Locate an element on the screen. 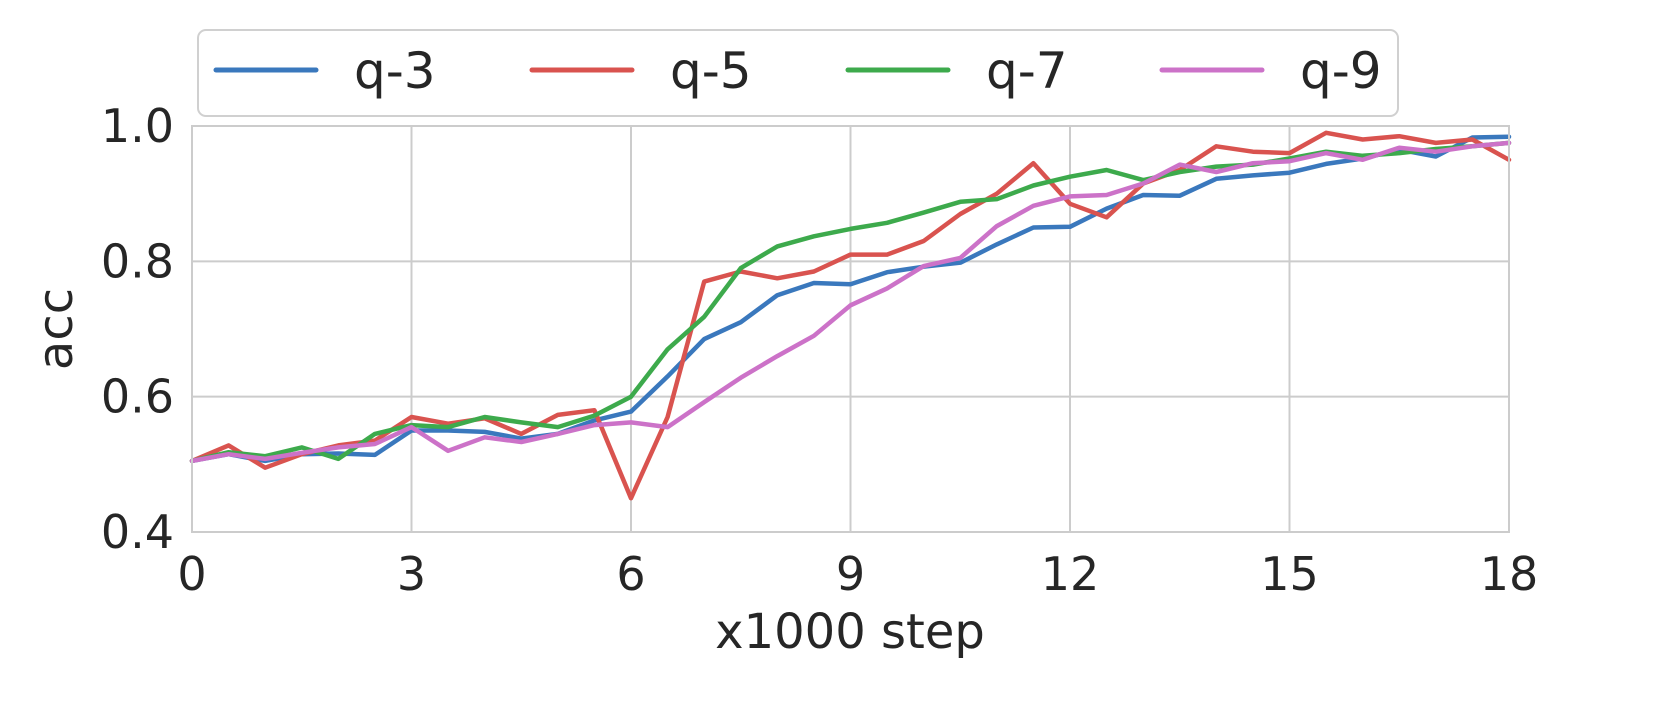 Image resolution: width=1661 pixels, height=727 pixels. x-tick-label: 9 is located at coordinates (850, 574).